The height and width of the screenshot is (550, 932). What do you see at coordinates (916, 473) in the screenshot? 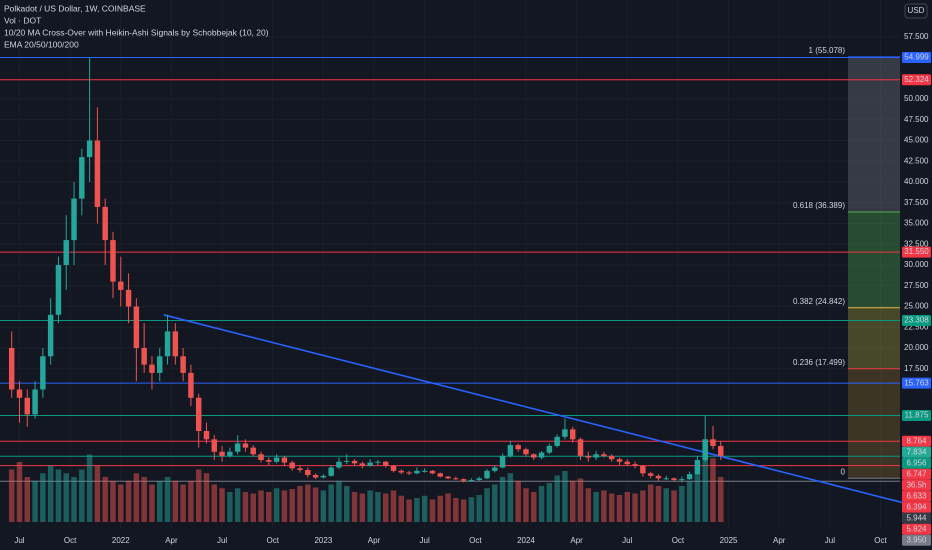
I see `price-tag: 6.747` at bounding box center [916, 473].